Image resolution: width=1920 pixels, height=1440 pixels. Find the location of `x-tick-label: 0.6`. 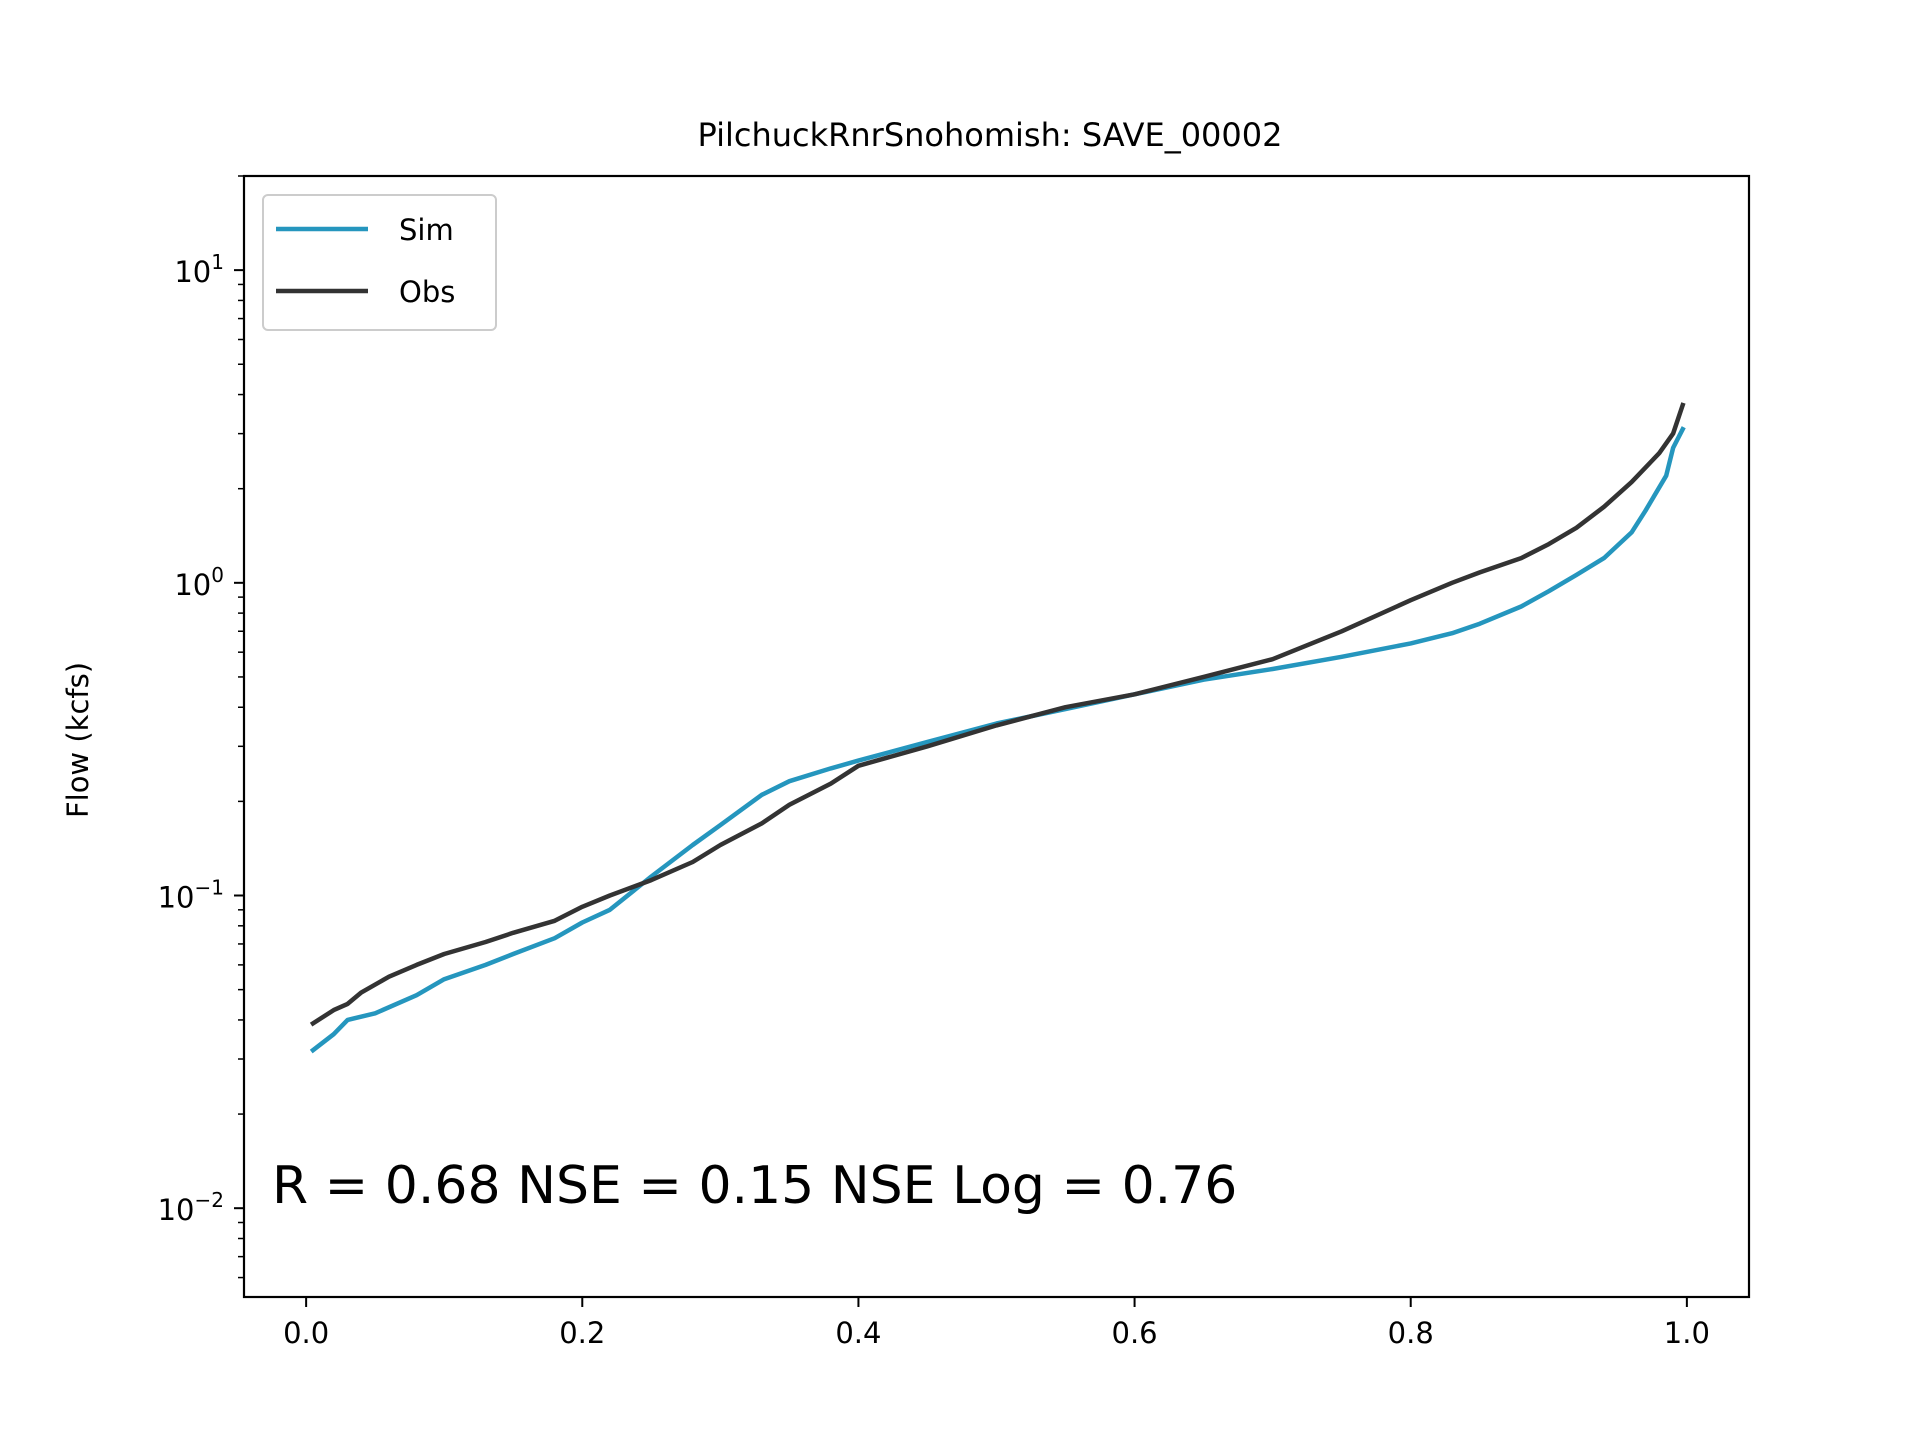

x-tick-label: 0.6 is located at coordinates (1135, 1333).